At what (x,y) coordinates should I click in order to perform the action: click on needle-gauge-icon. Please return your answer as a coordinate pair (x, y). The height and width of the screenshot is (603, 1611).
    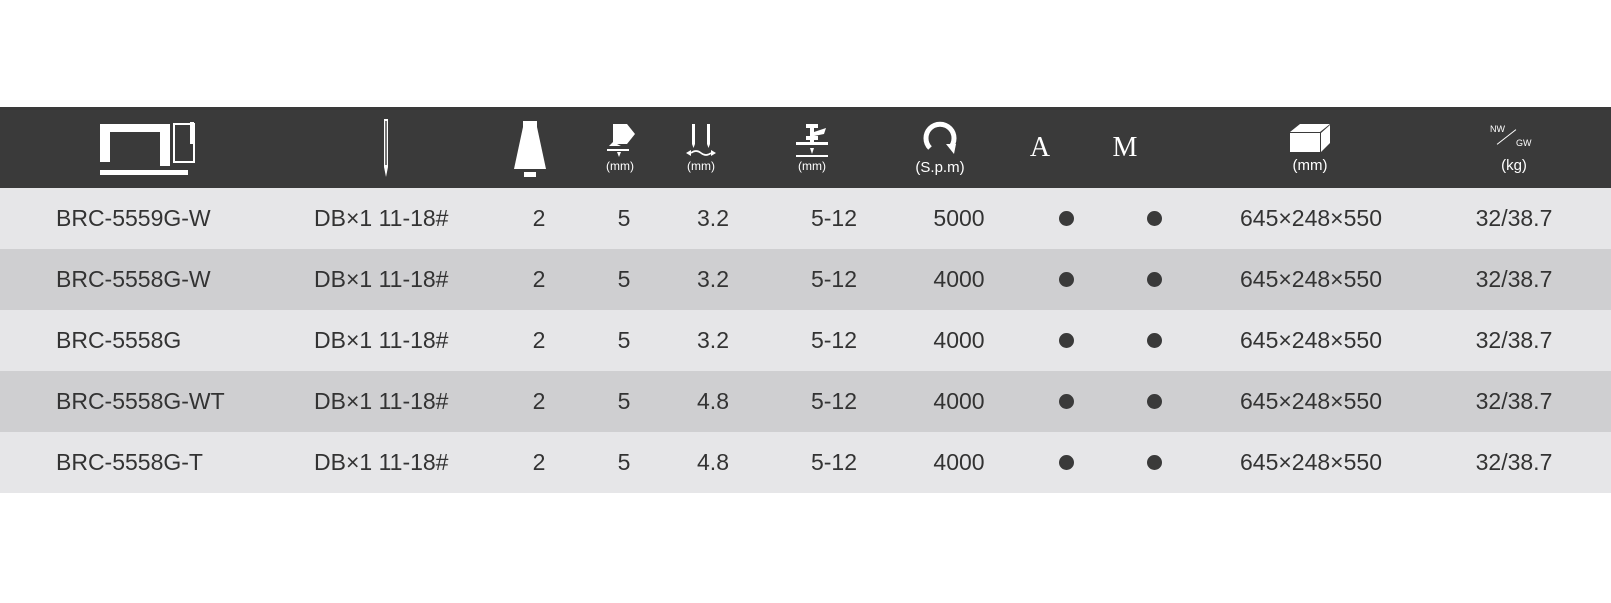
    Looking at the image, I should click on (701, 140).